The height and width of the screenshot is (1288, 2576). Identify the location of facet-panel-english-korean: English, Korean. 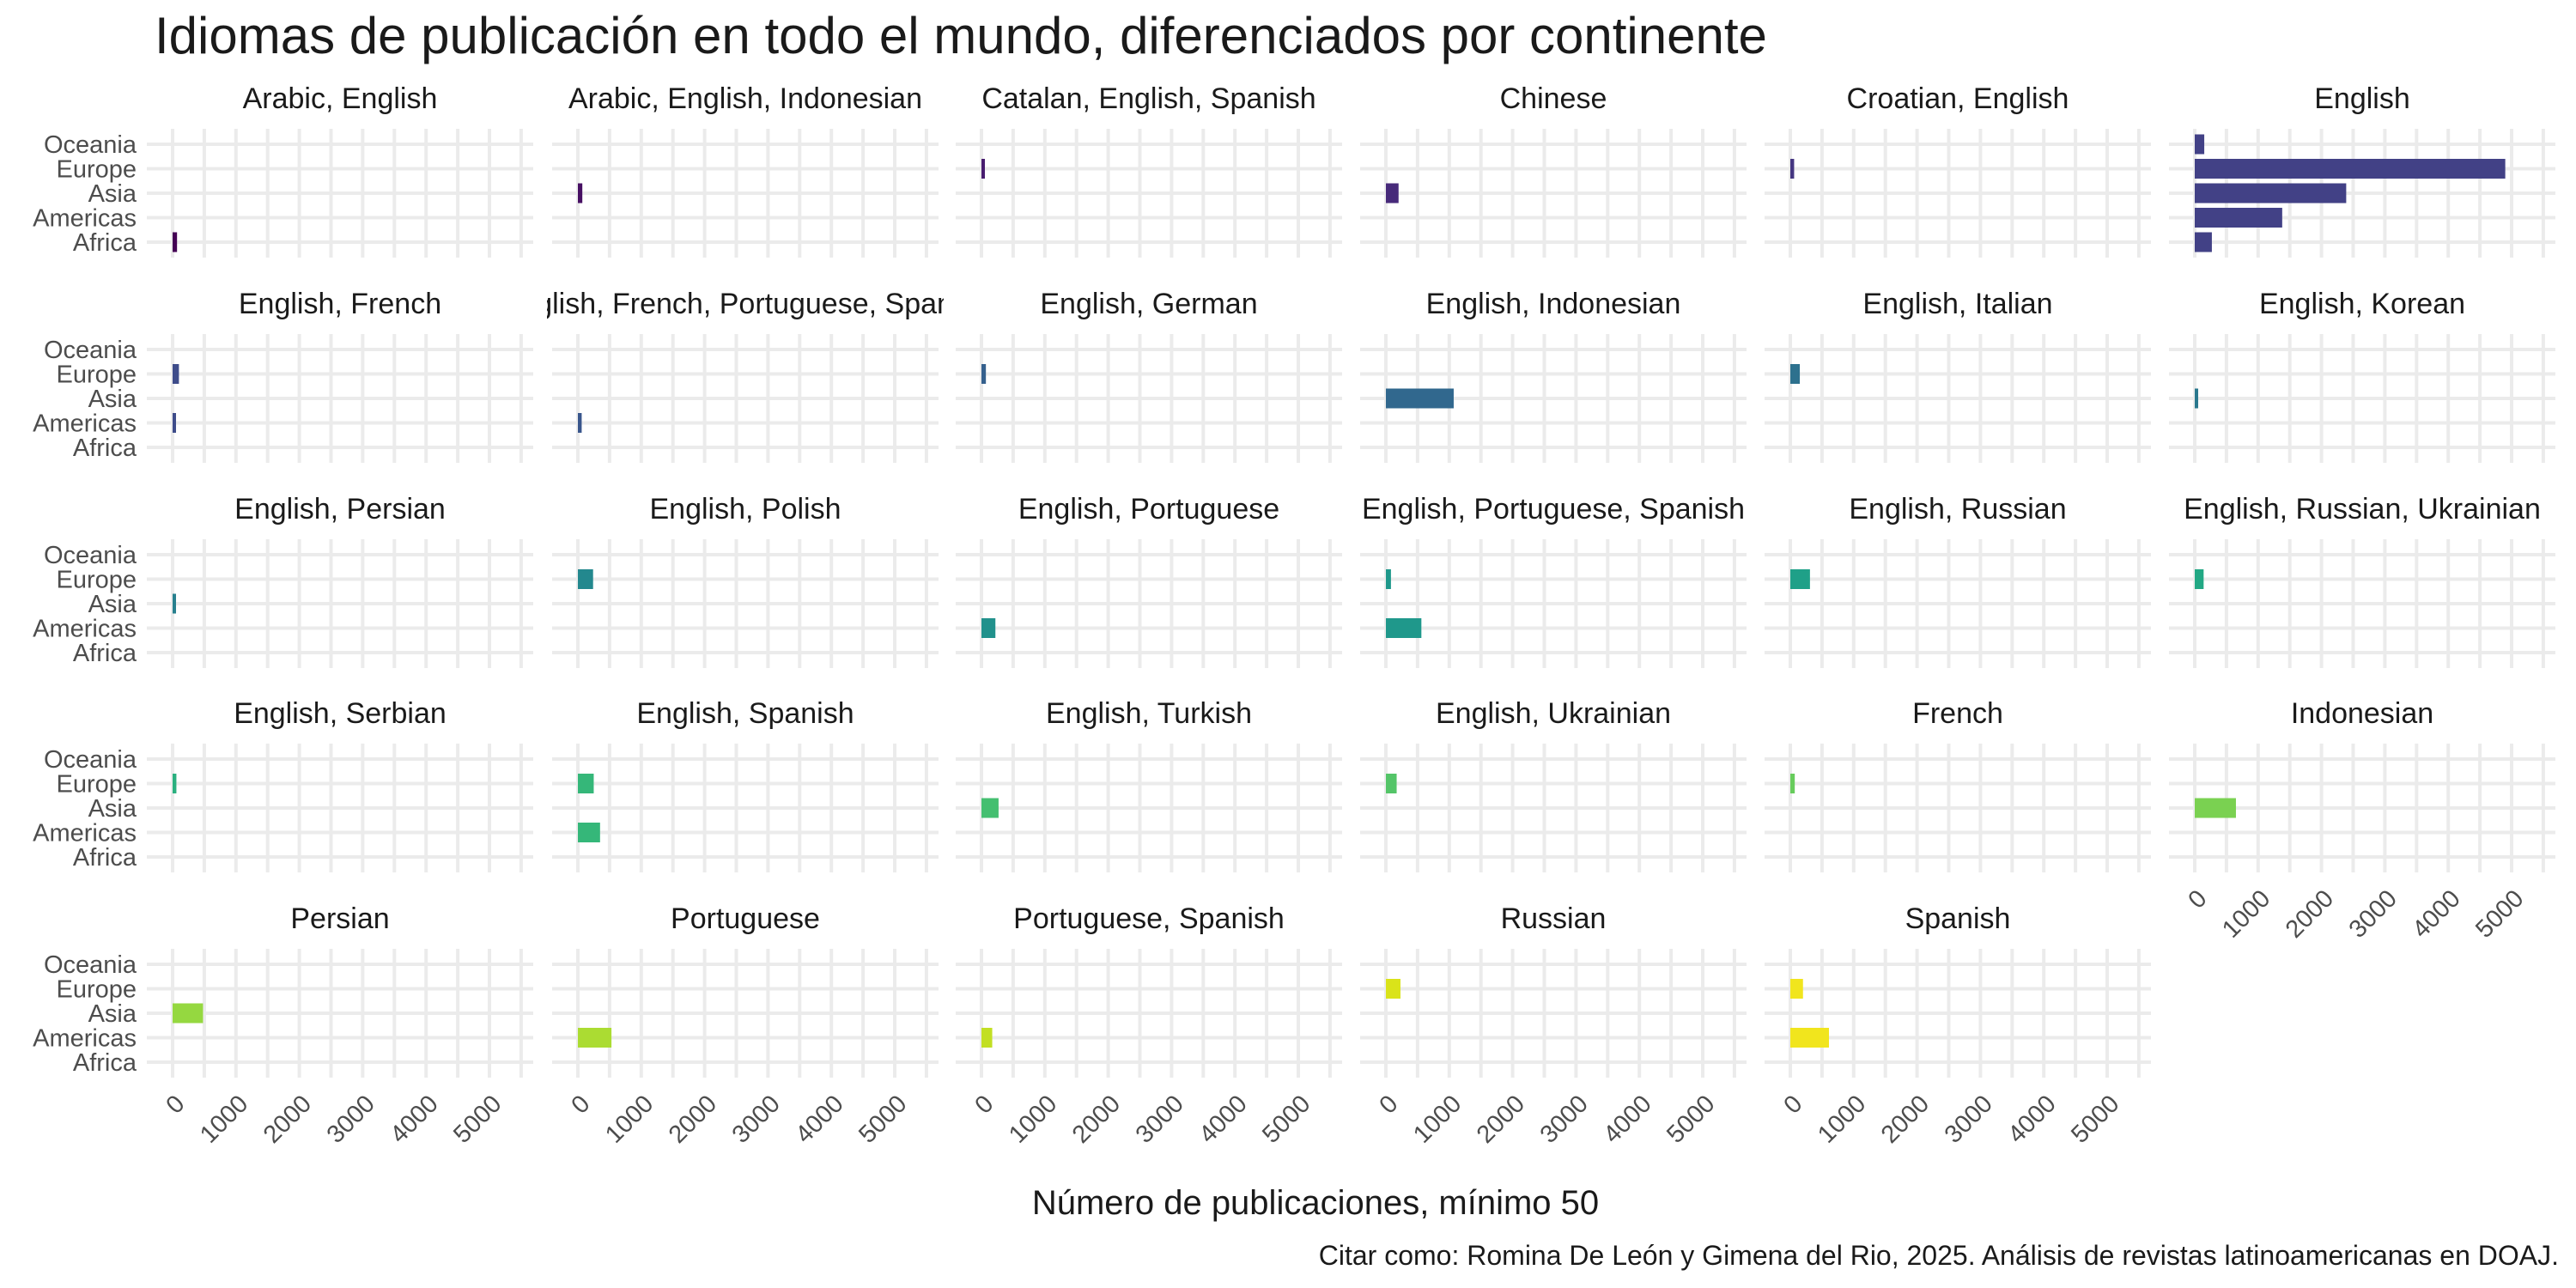
(2362, 376).